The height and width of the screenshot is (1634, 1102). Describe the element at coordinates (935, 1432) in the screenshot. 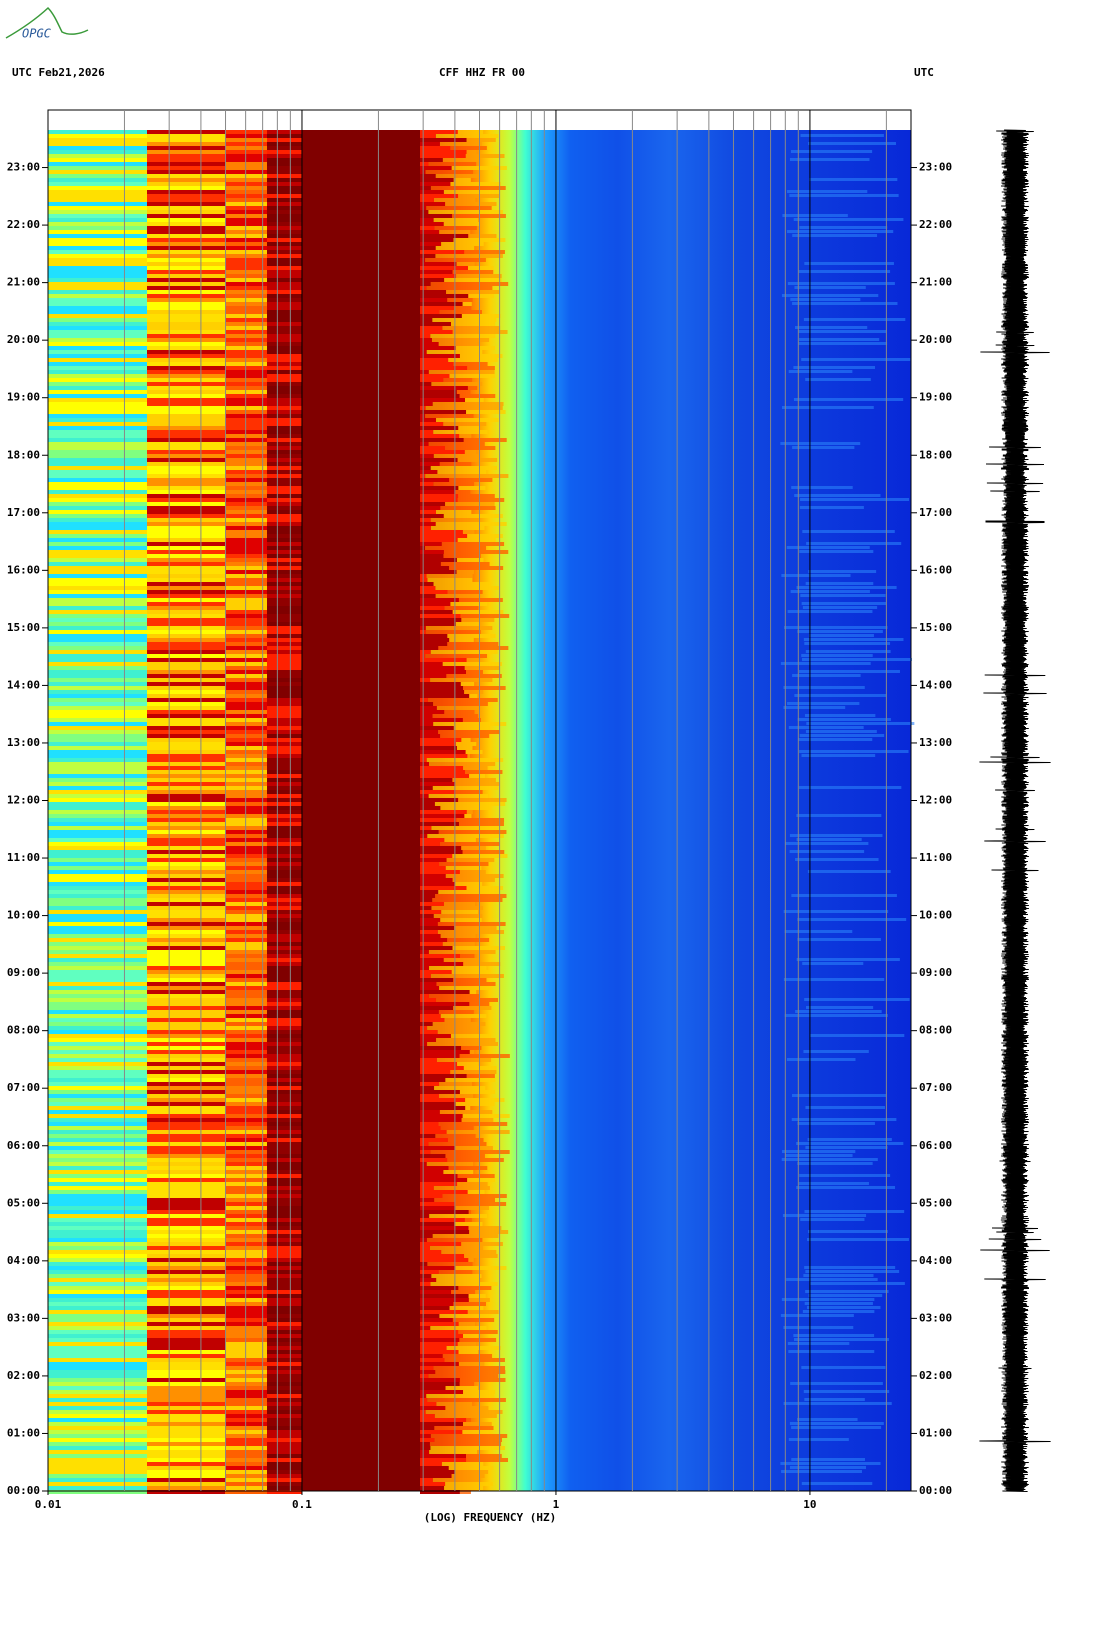

I see `y-tick-label-right: 01:00` at that location.